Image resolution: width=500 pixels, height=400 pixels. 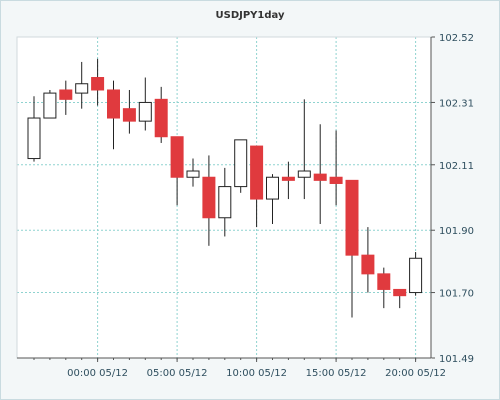 I want to click on x-tick-label: 20:00 05/12, so click(x=415, y=373).